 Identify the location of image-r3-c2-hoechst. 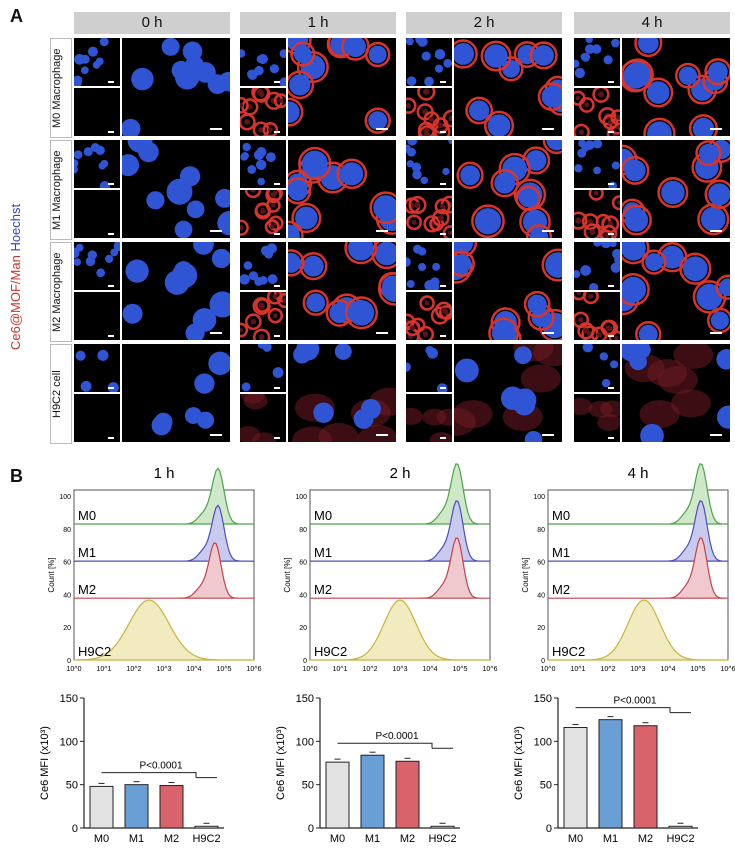
(429, 368).